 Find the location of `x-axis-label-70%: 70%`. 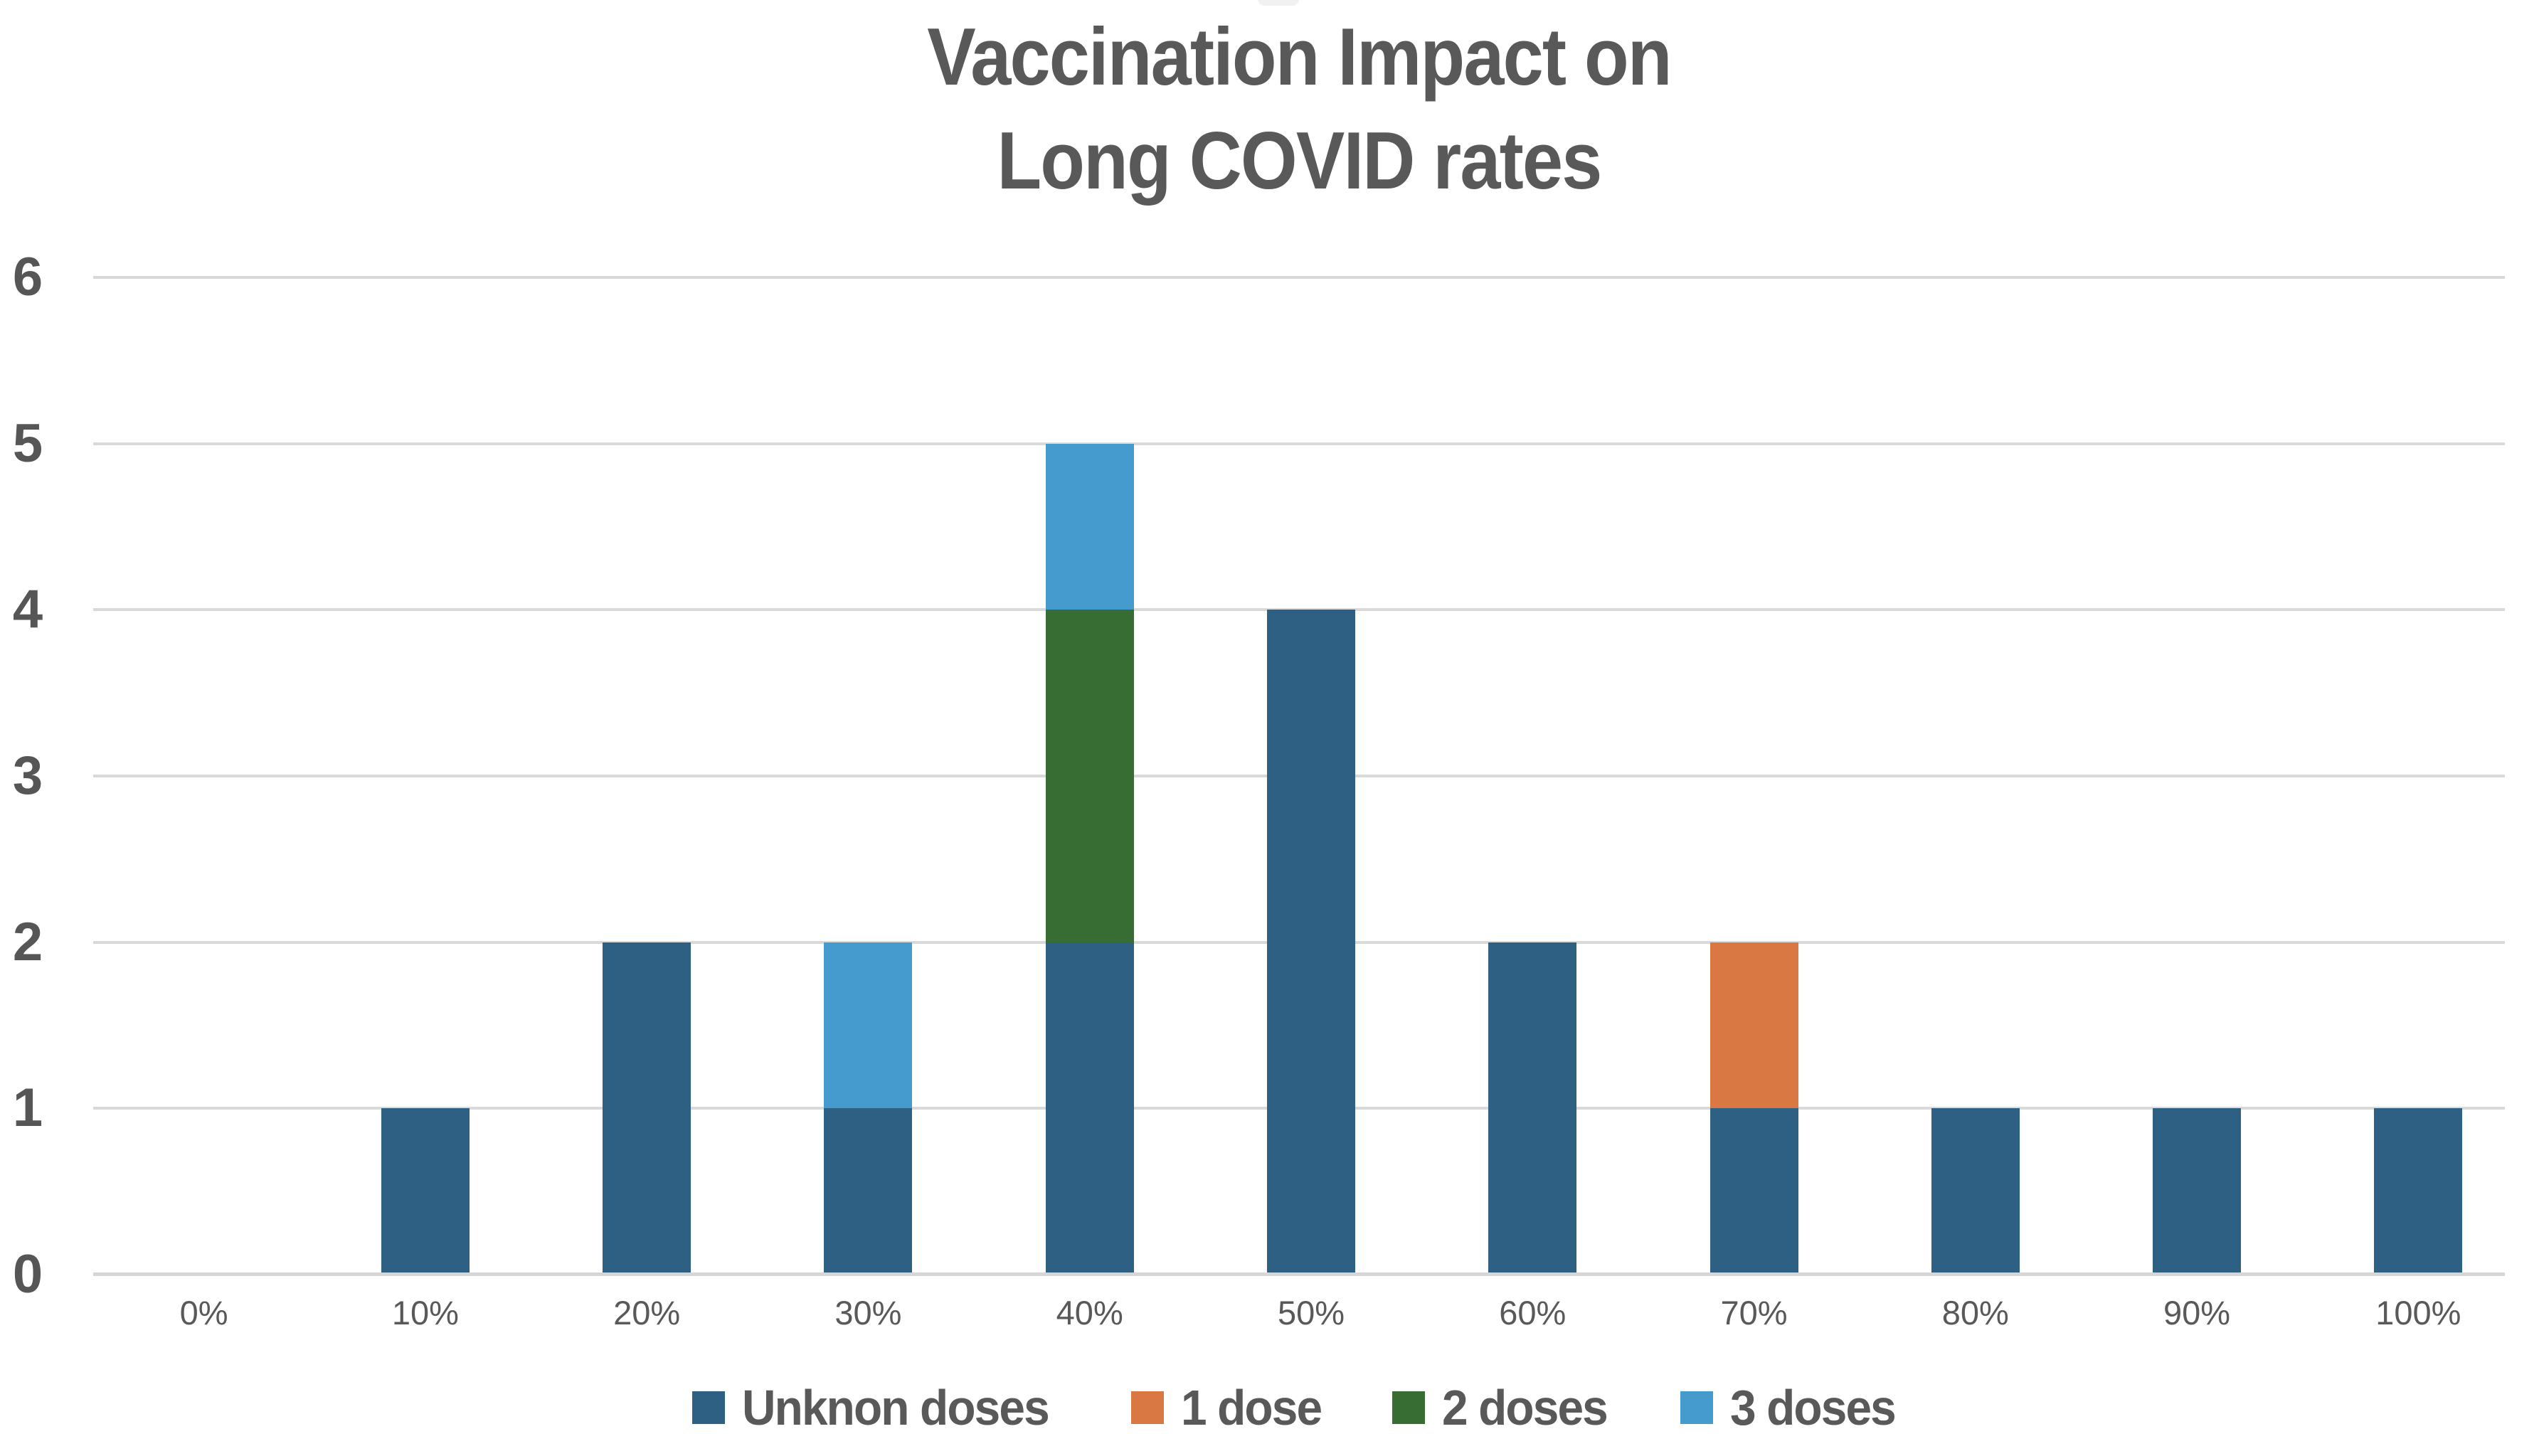

x-axis-label-70%: 70% is located at coordinates (1754, 1313).